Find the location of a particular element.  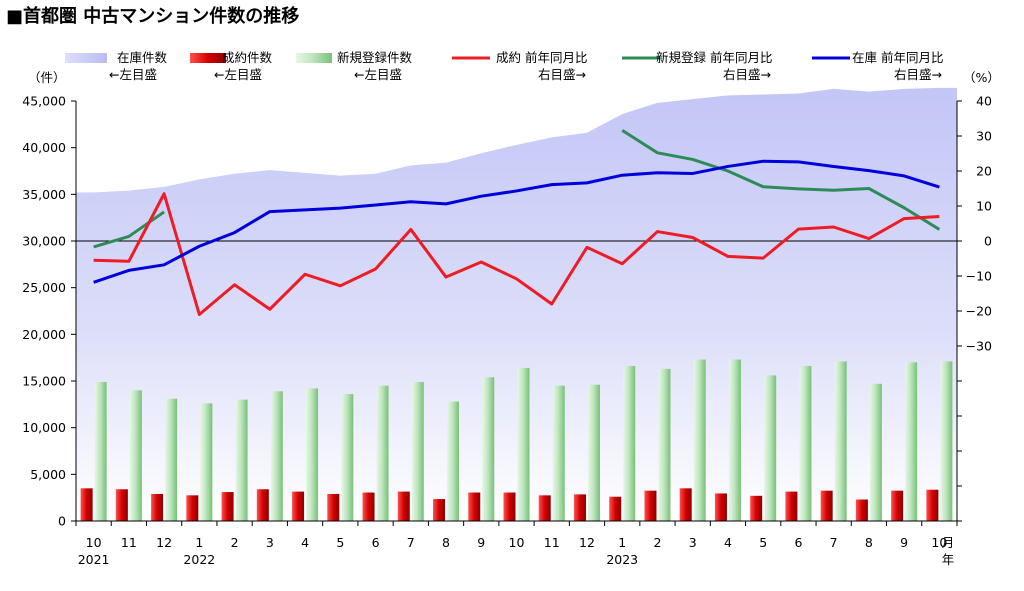

legend-label: 成約 前年同月比 is located at coordinates (541, 57).